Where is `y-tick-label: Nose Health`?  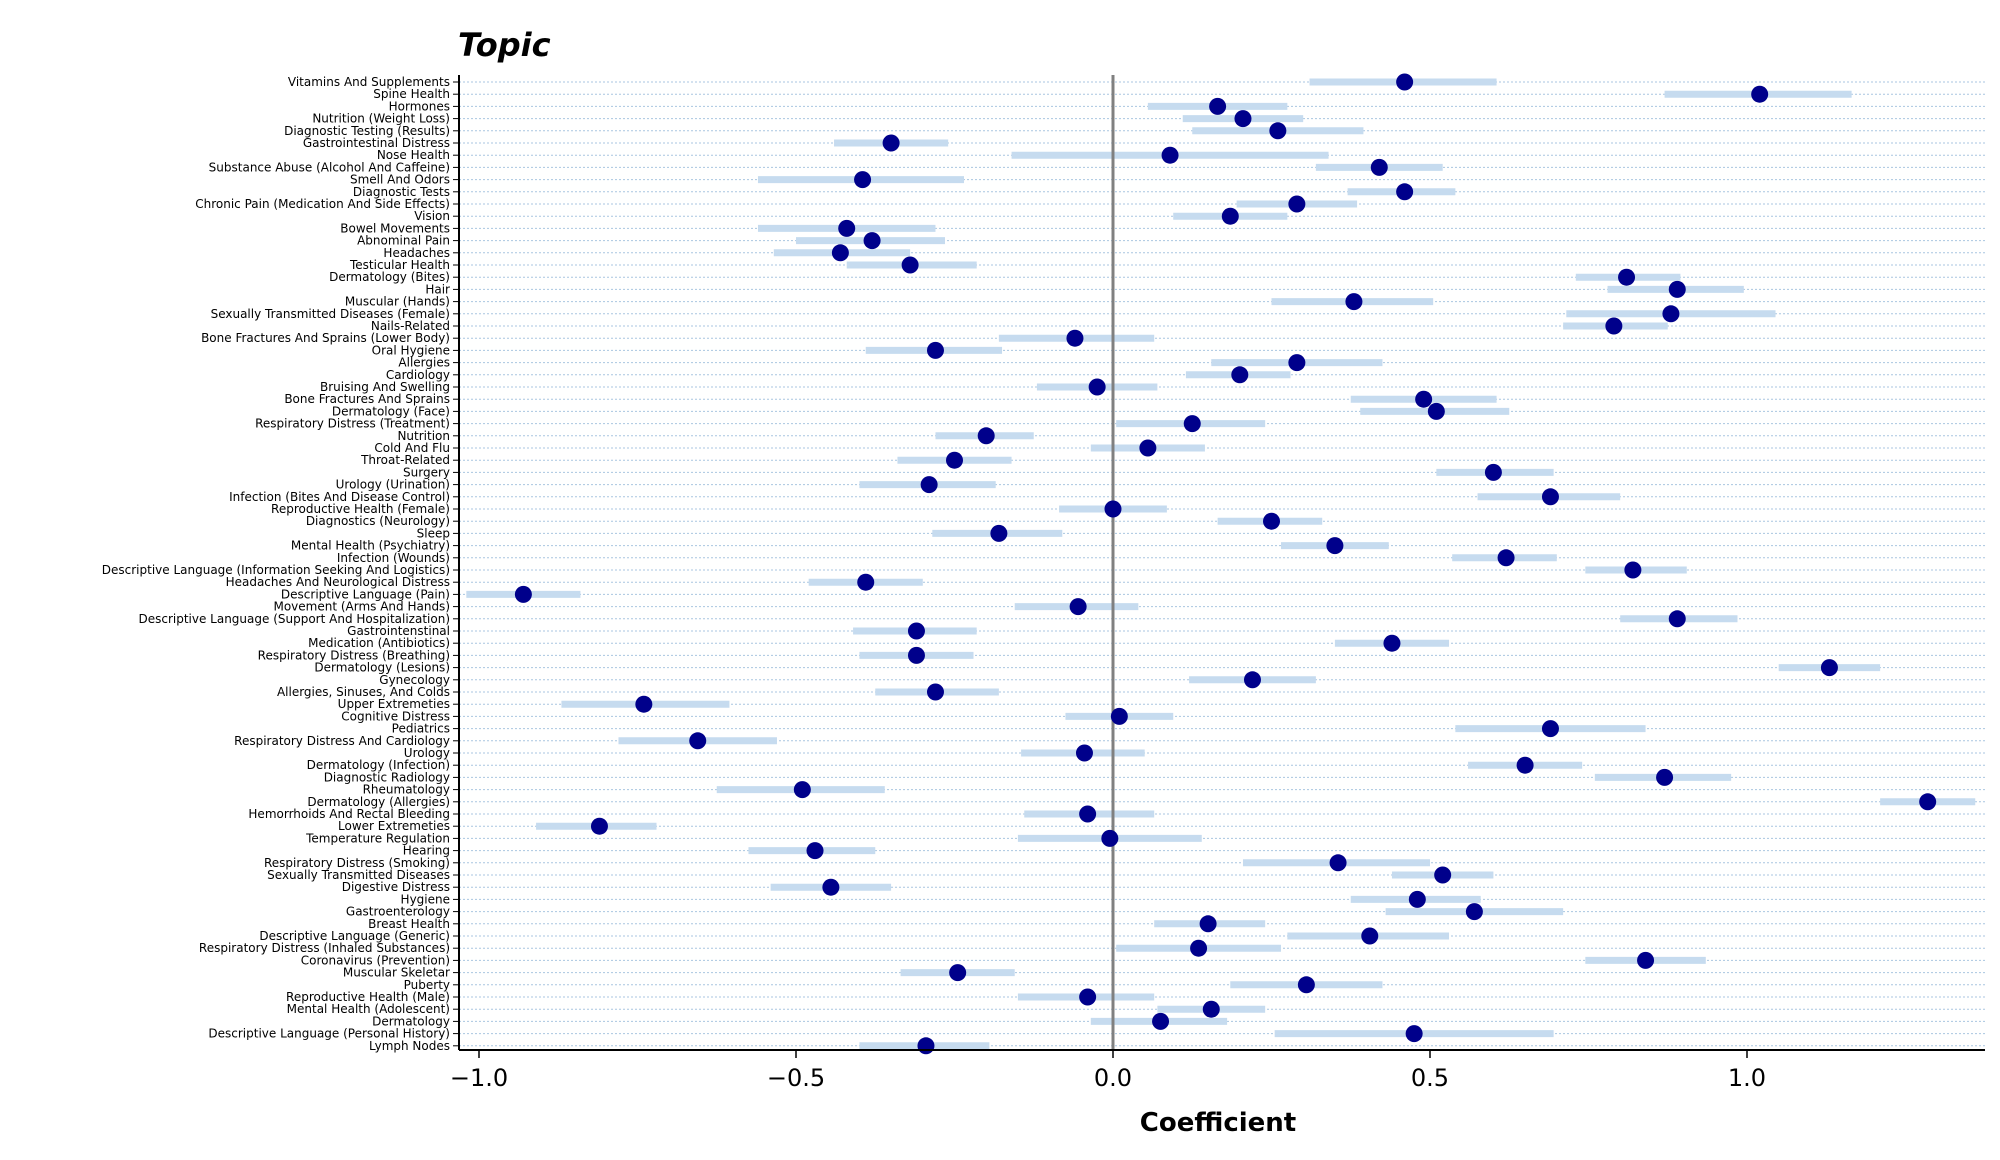
y-tick-label: Nose Health is located at coordinates (413, 155).